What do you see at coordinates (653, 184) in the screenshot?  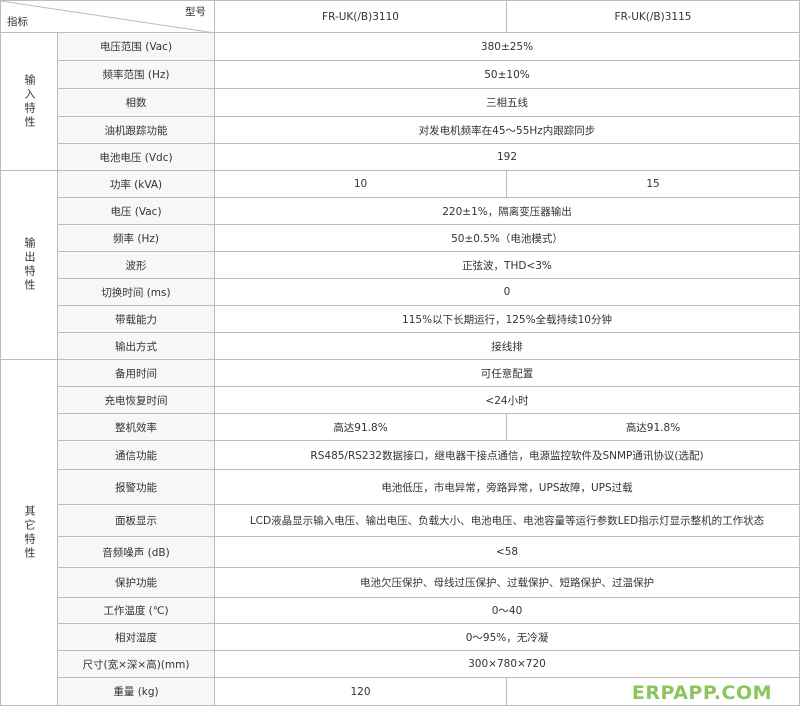 I see `value-cell: 15` at bounding box center [653, 184].